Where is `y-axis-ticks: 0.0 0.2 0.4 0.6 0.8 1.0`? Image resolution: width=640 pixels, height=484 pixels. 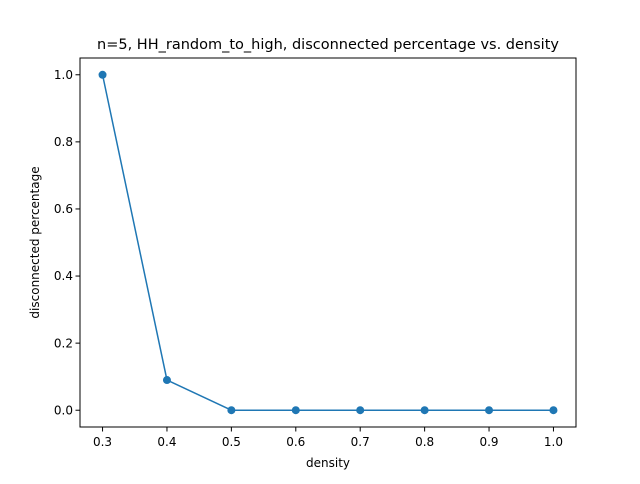
y-axis-ticks: 0.0 0.2 0.4 0.6 0.8 1.0 is located at coordinates (67, 242).